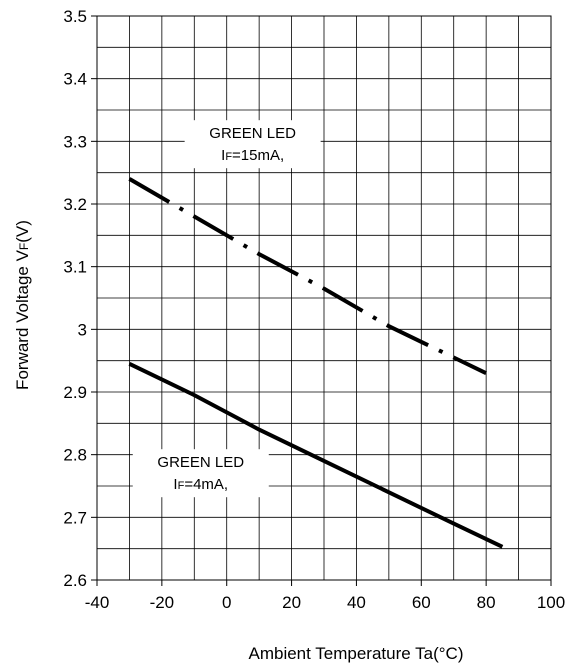 The height and width of the screenshot is (667, 588). I want to click on y-tick-label: 3.5, so click(75, 16).